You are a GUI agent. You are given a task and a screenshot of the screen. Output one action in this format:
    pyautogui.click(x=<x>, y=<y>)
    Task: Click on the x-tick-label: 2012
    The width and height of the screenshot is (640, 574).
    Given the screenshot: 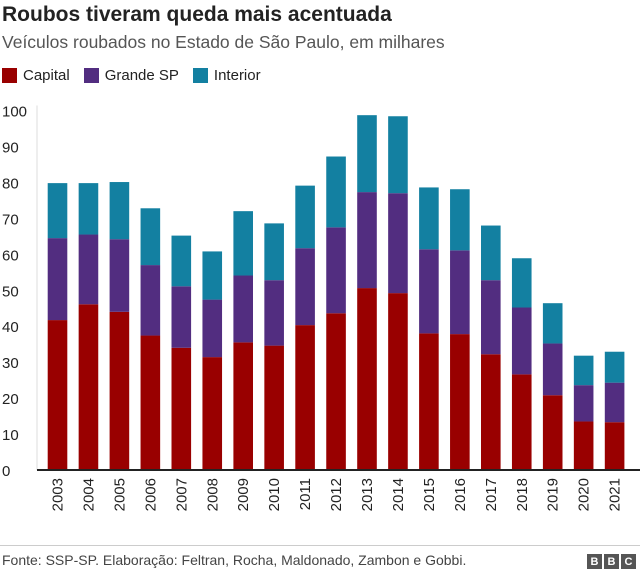 What is the action you would take?
    pyautogui.click(x=336, y=494)
    